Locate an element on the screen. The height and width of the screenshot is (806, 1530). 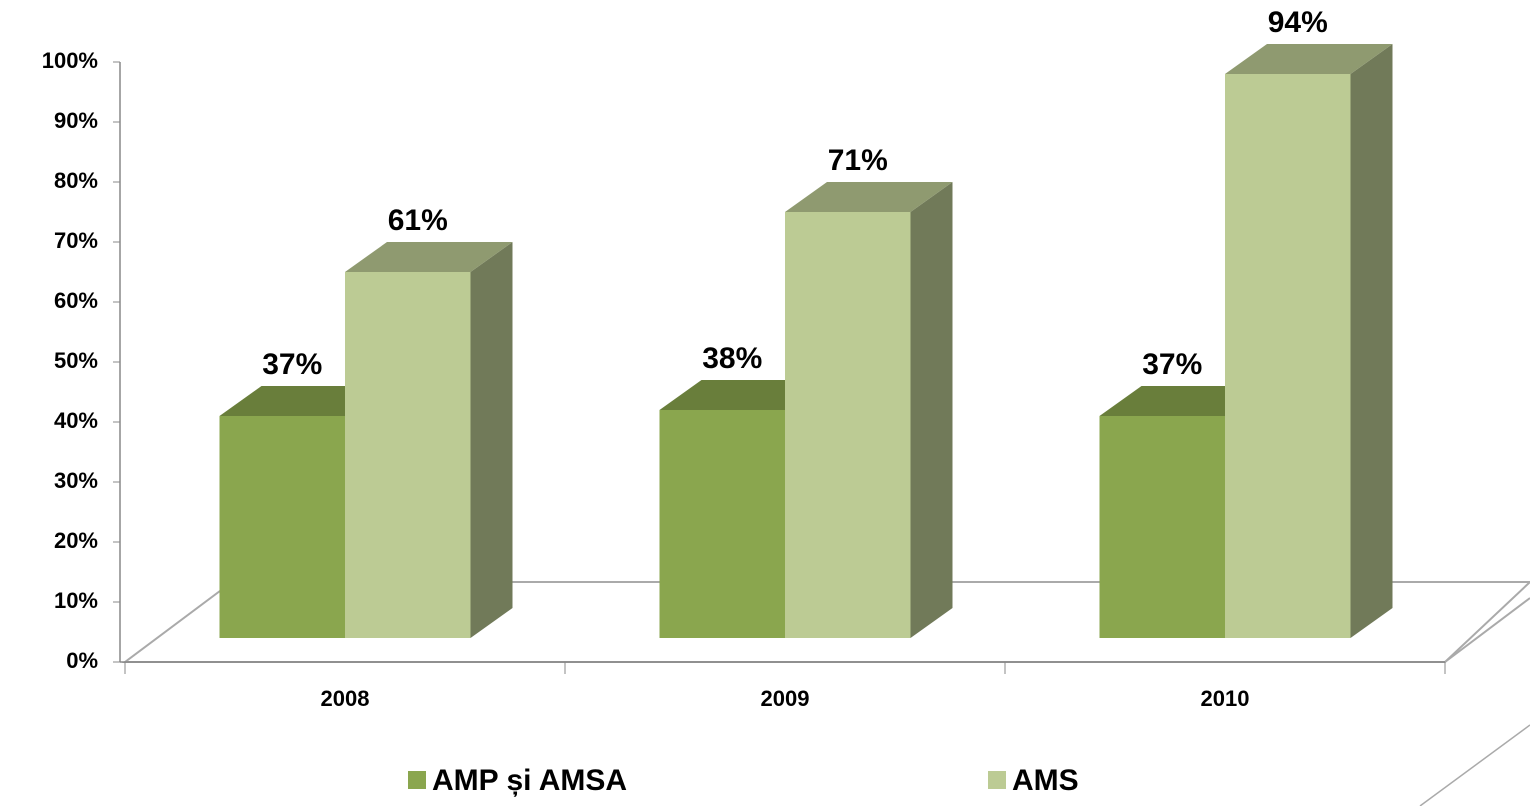
y-tick-label: 50% is located at coordinates (76, 360).